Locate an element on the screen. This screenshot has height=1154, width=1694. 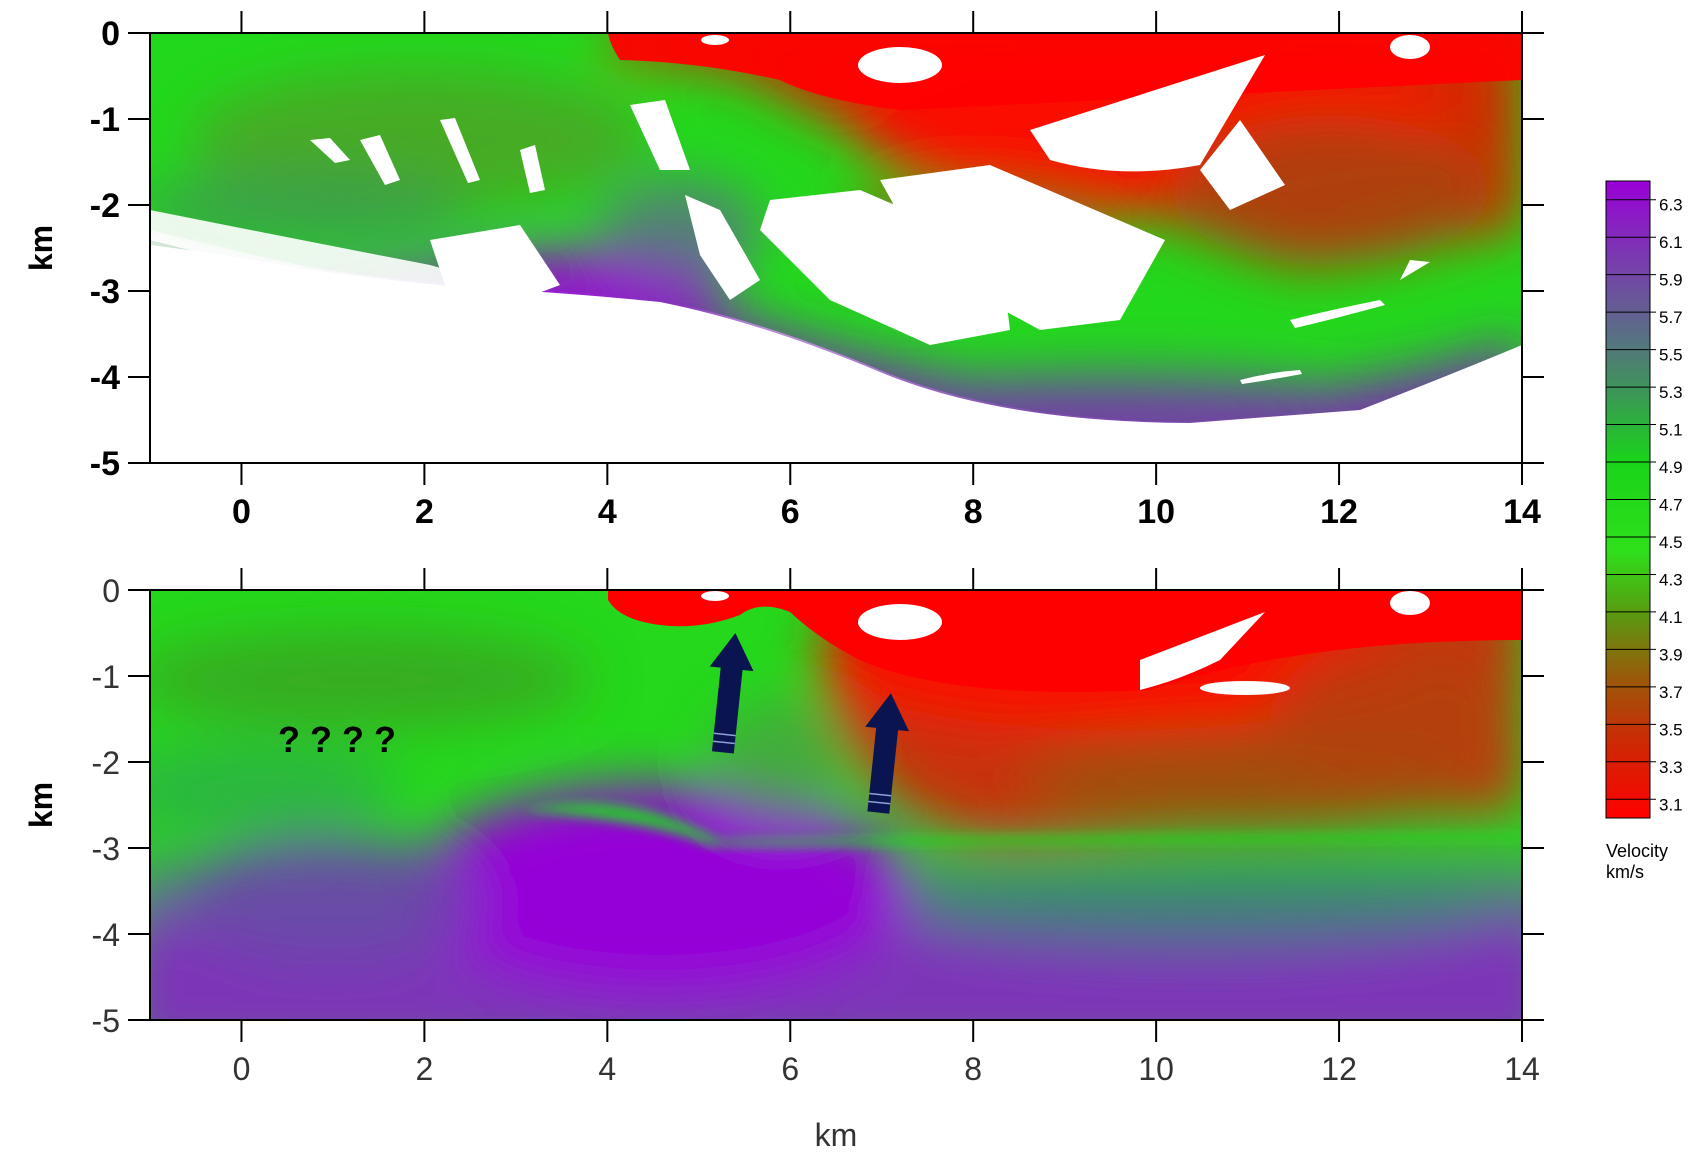
bottom-x-tick-label: 12 is located at coordinates (1339, 1069).